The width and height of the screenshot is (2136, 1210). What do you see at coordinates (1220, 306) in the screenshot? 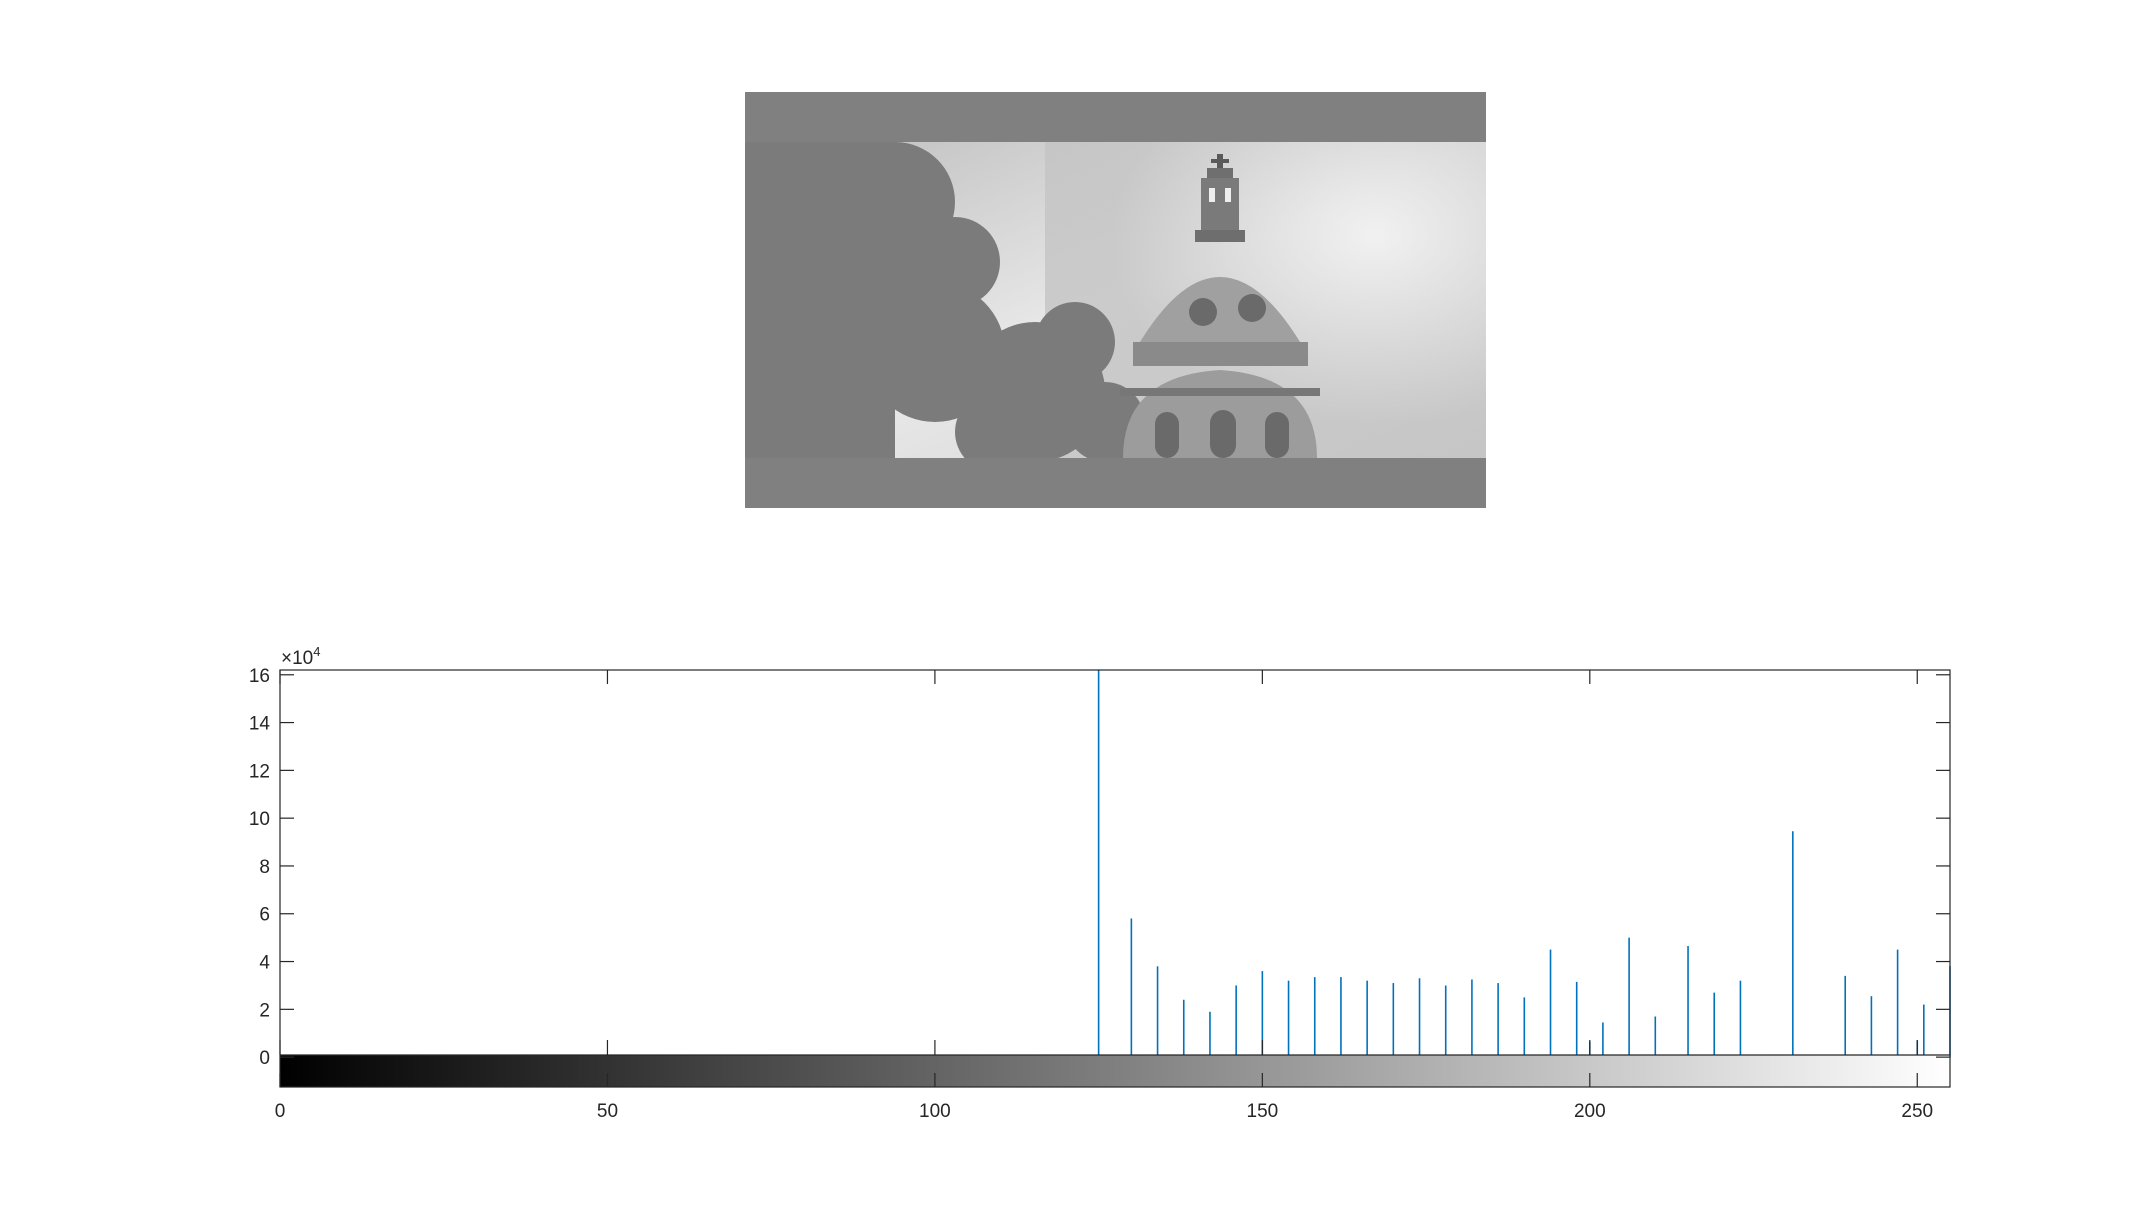
I see `cathedral-dome` at bounding box center [1220, 306].